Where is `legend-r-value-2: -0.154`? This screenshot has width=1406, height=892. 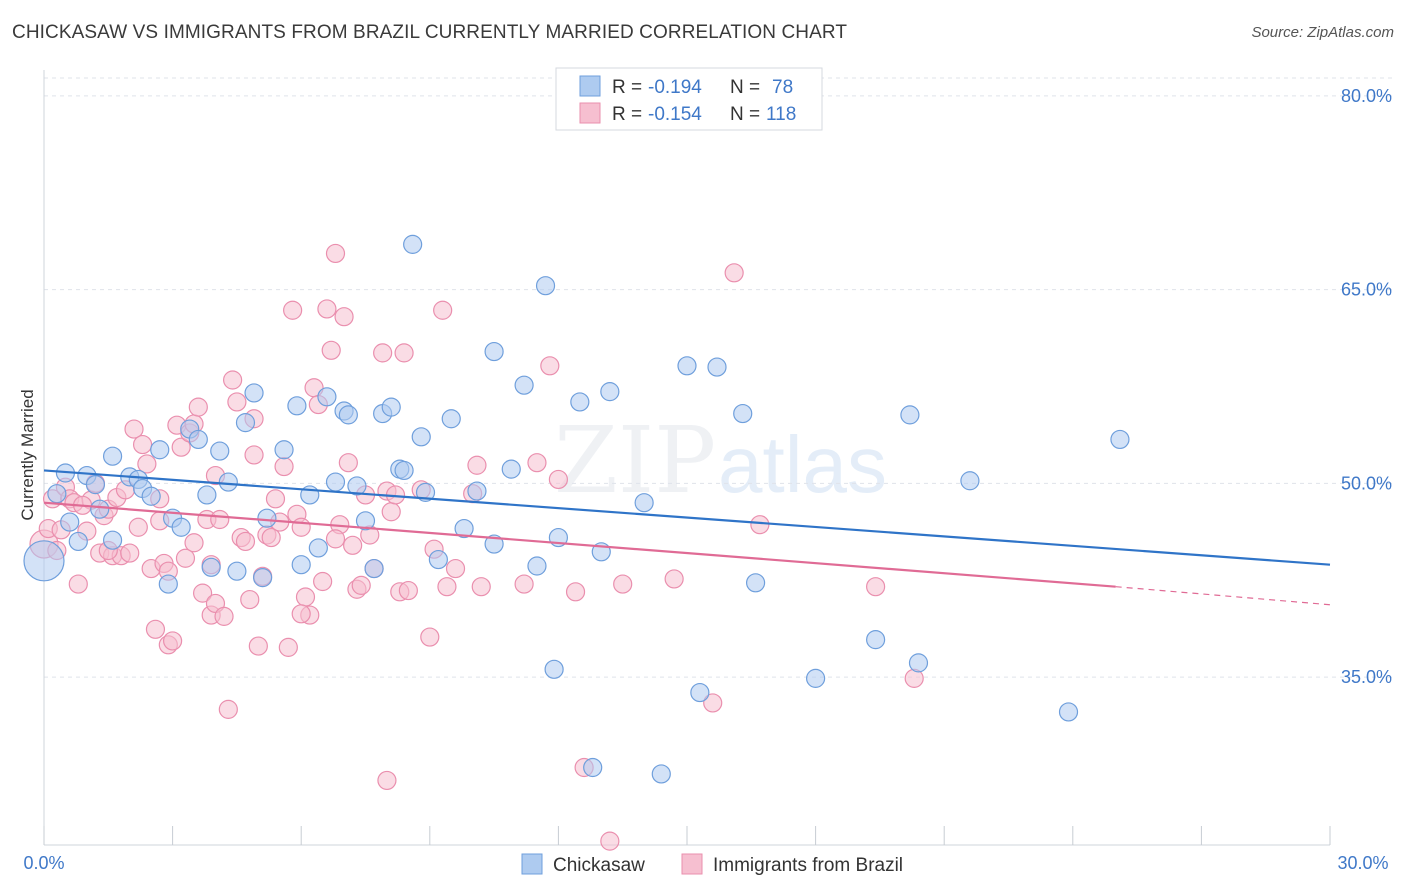
legend-r-value-2: -0.154 is located at coordinates (675, 114).